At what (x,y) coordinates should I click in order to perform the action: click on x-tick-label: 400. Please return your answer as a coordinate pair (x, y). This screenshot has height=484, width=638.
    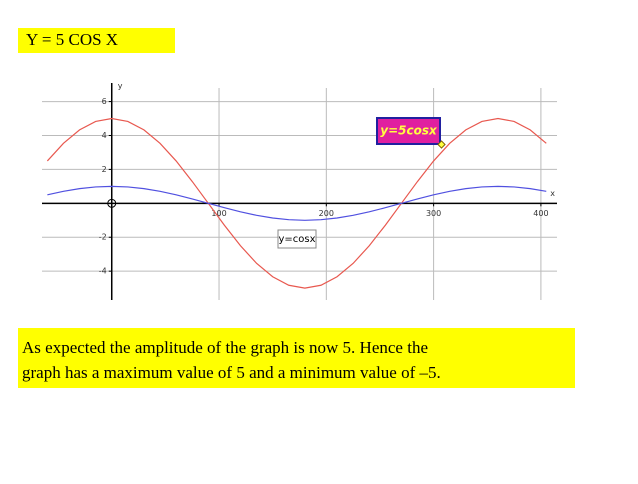
    Looking at the image, I should click on (540, 213).